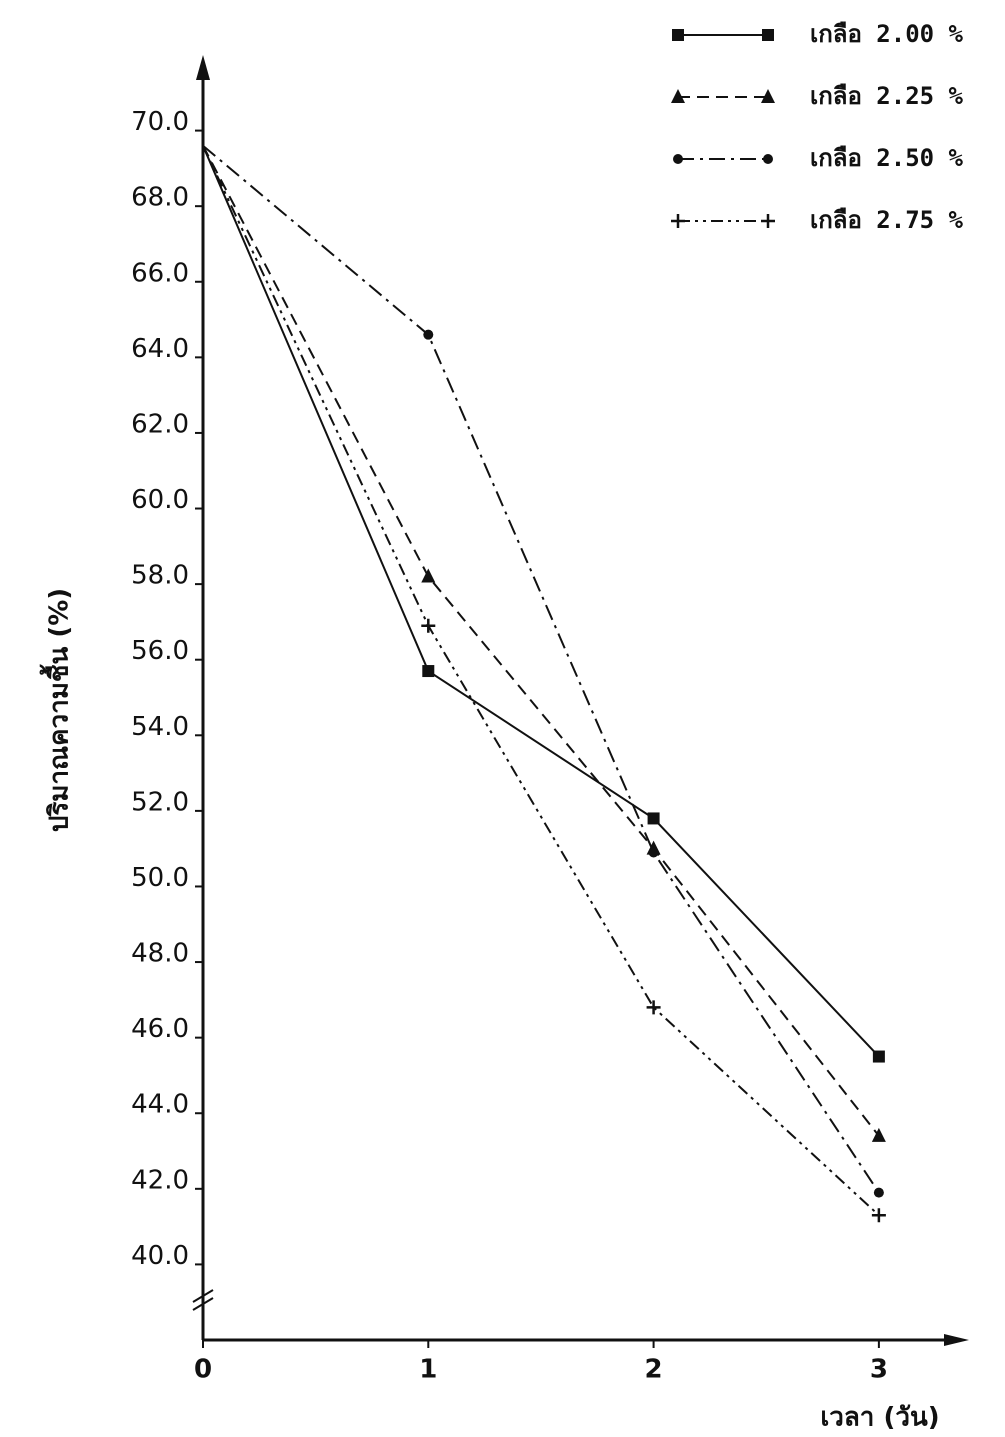  What do you see at coordinates (887, 96) in the screenshot?
I see `legend-label: เกลือ 2.25 %` at bounding box center [887, 96].